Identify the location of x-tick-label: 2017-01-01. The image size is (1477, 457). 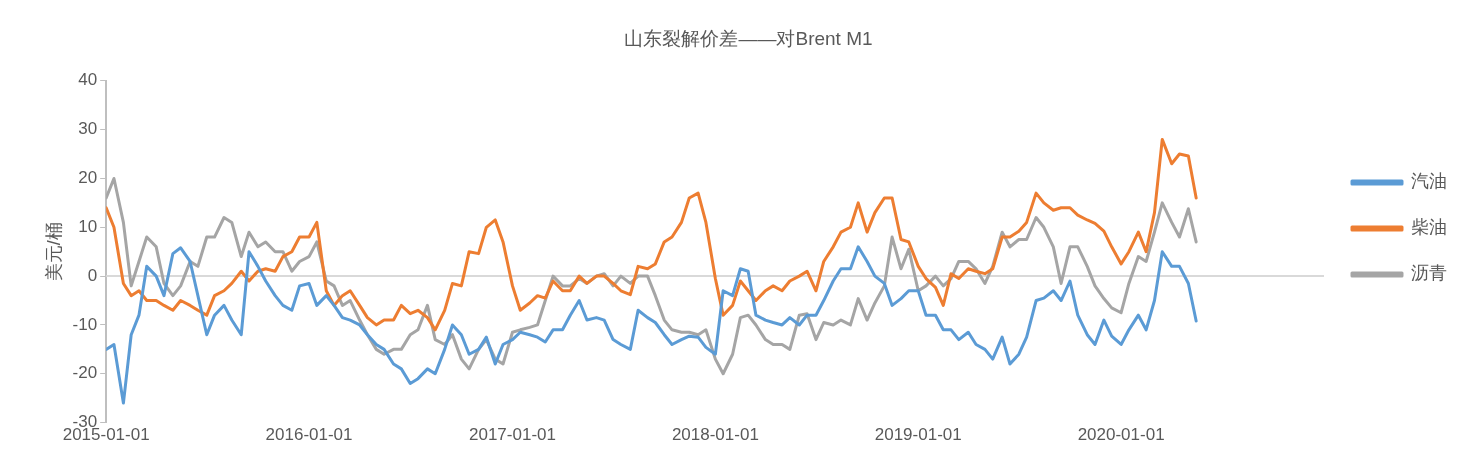
(512, 435).